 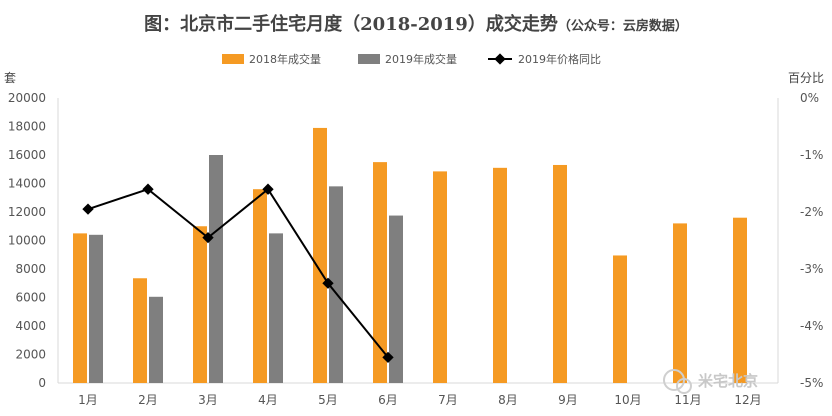 I want to click on x-ticks: 1月 2月 3月 4月 5月 6月 7月 8月 9月 10月 11月 12月, so click(x=419, y=400).